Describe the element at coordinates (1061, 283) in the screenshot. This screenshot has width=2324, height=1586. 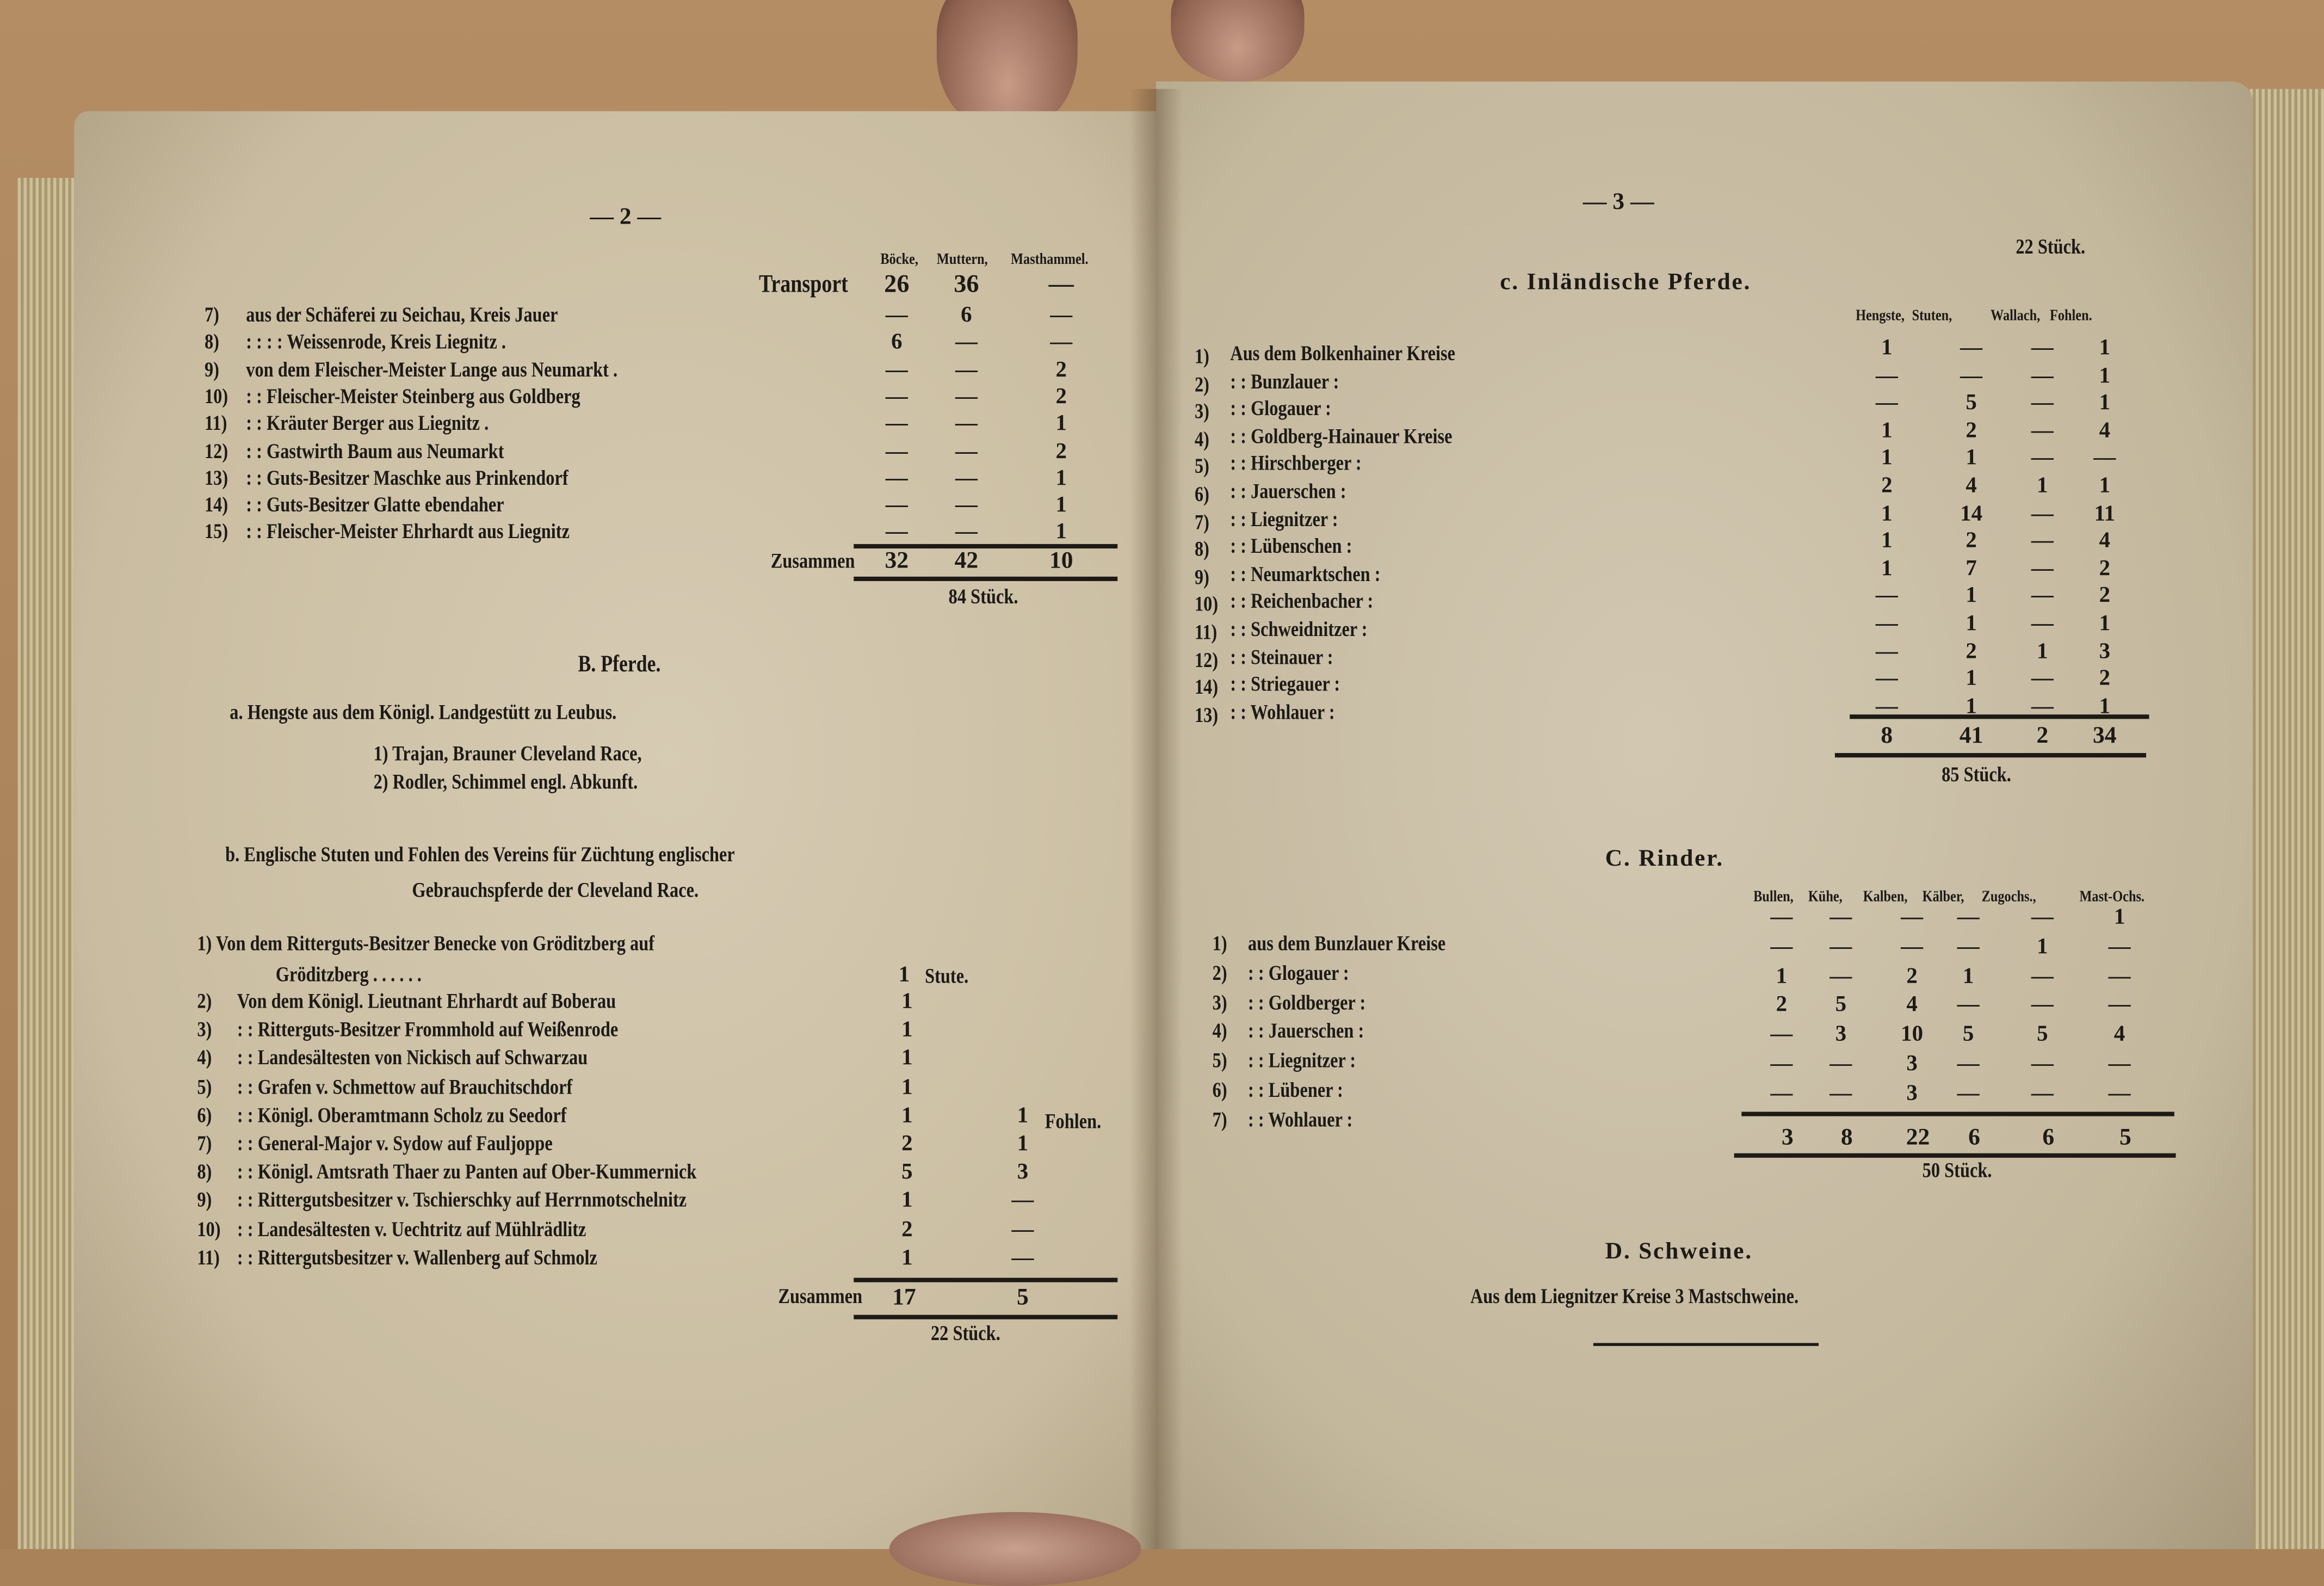
I see `transport-value: —` at that location.